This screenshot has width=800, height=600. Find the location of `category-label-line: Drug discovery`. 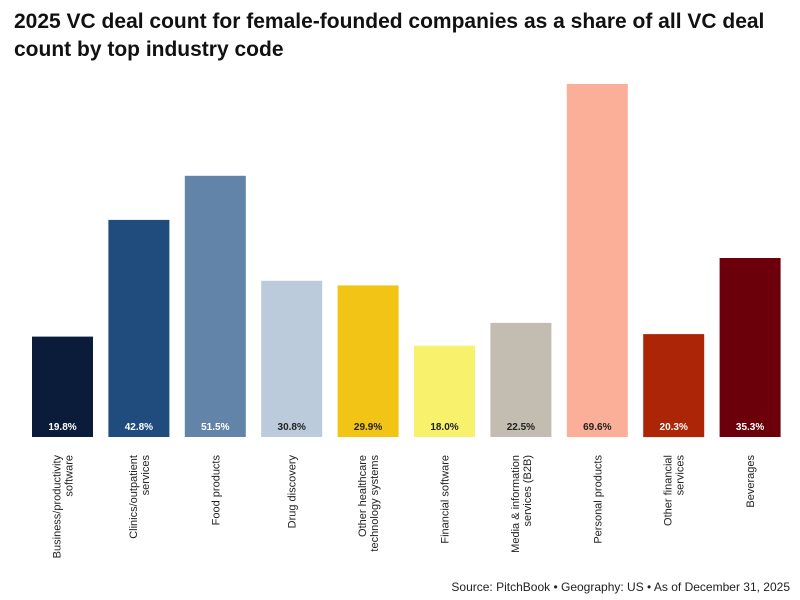

category-label-line: Drug discovery is located at coordinates (293, 492).